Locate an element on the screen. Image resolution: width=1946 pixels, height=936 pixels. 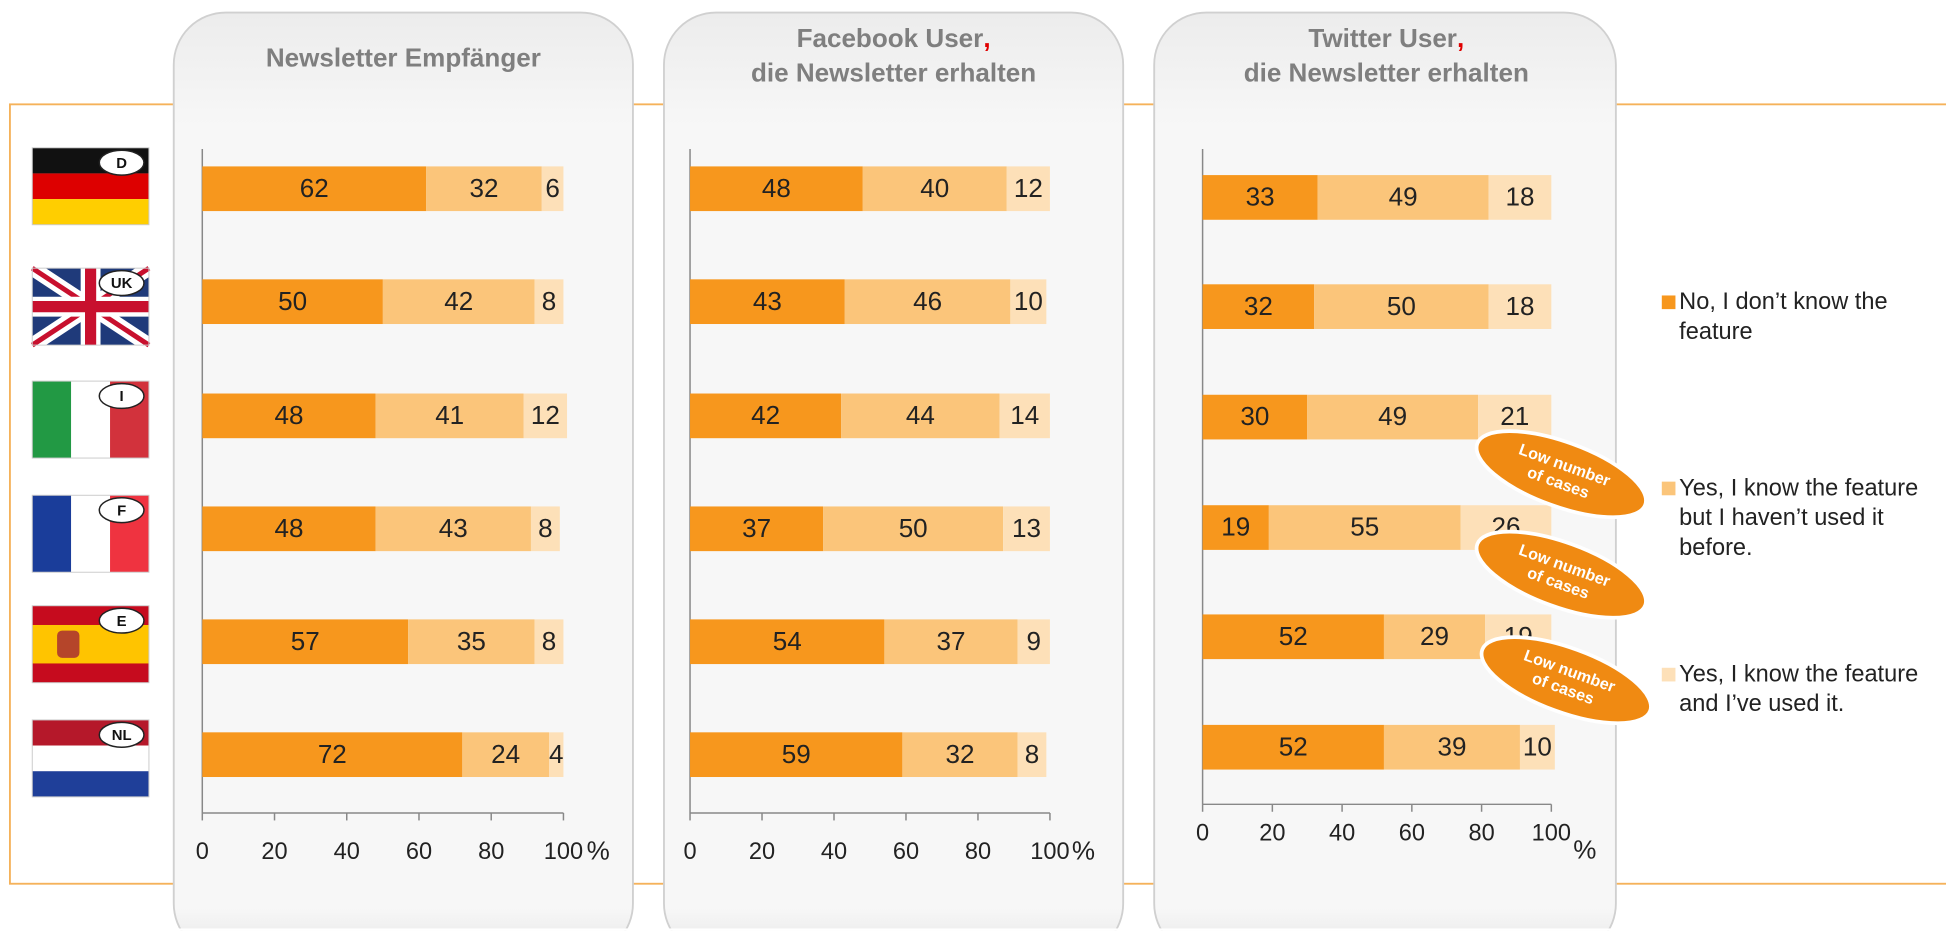
data-label: 50 is located at coordinates (292, 301).